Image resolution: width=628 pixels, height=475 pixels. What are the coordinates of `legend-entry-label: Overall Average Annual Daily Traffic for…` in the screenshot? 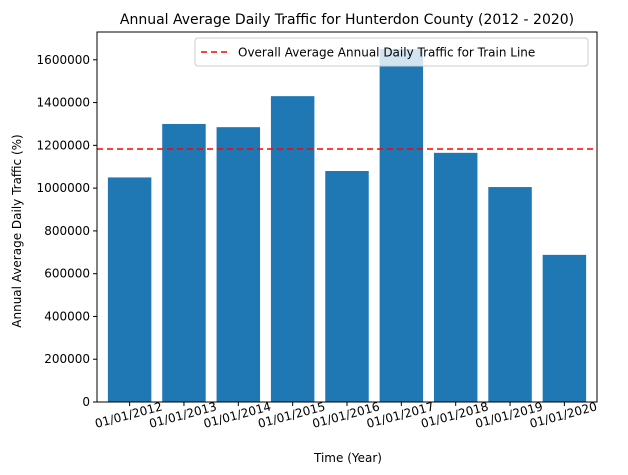 It's located at (386, 53).